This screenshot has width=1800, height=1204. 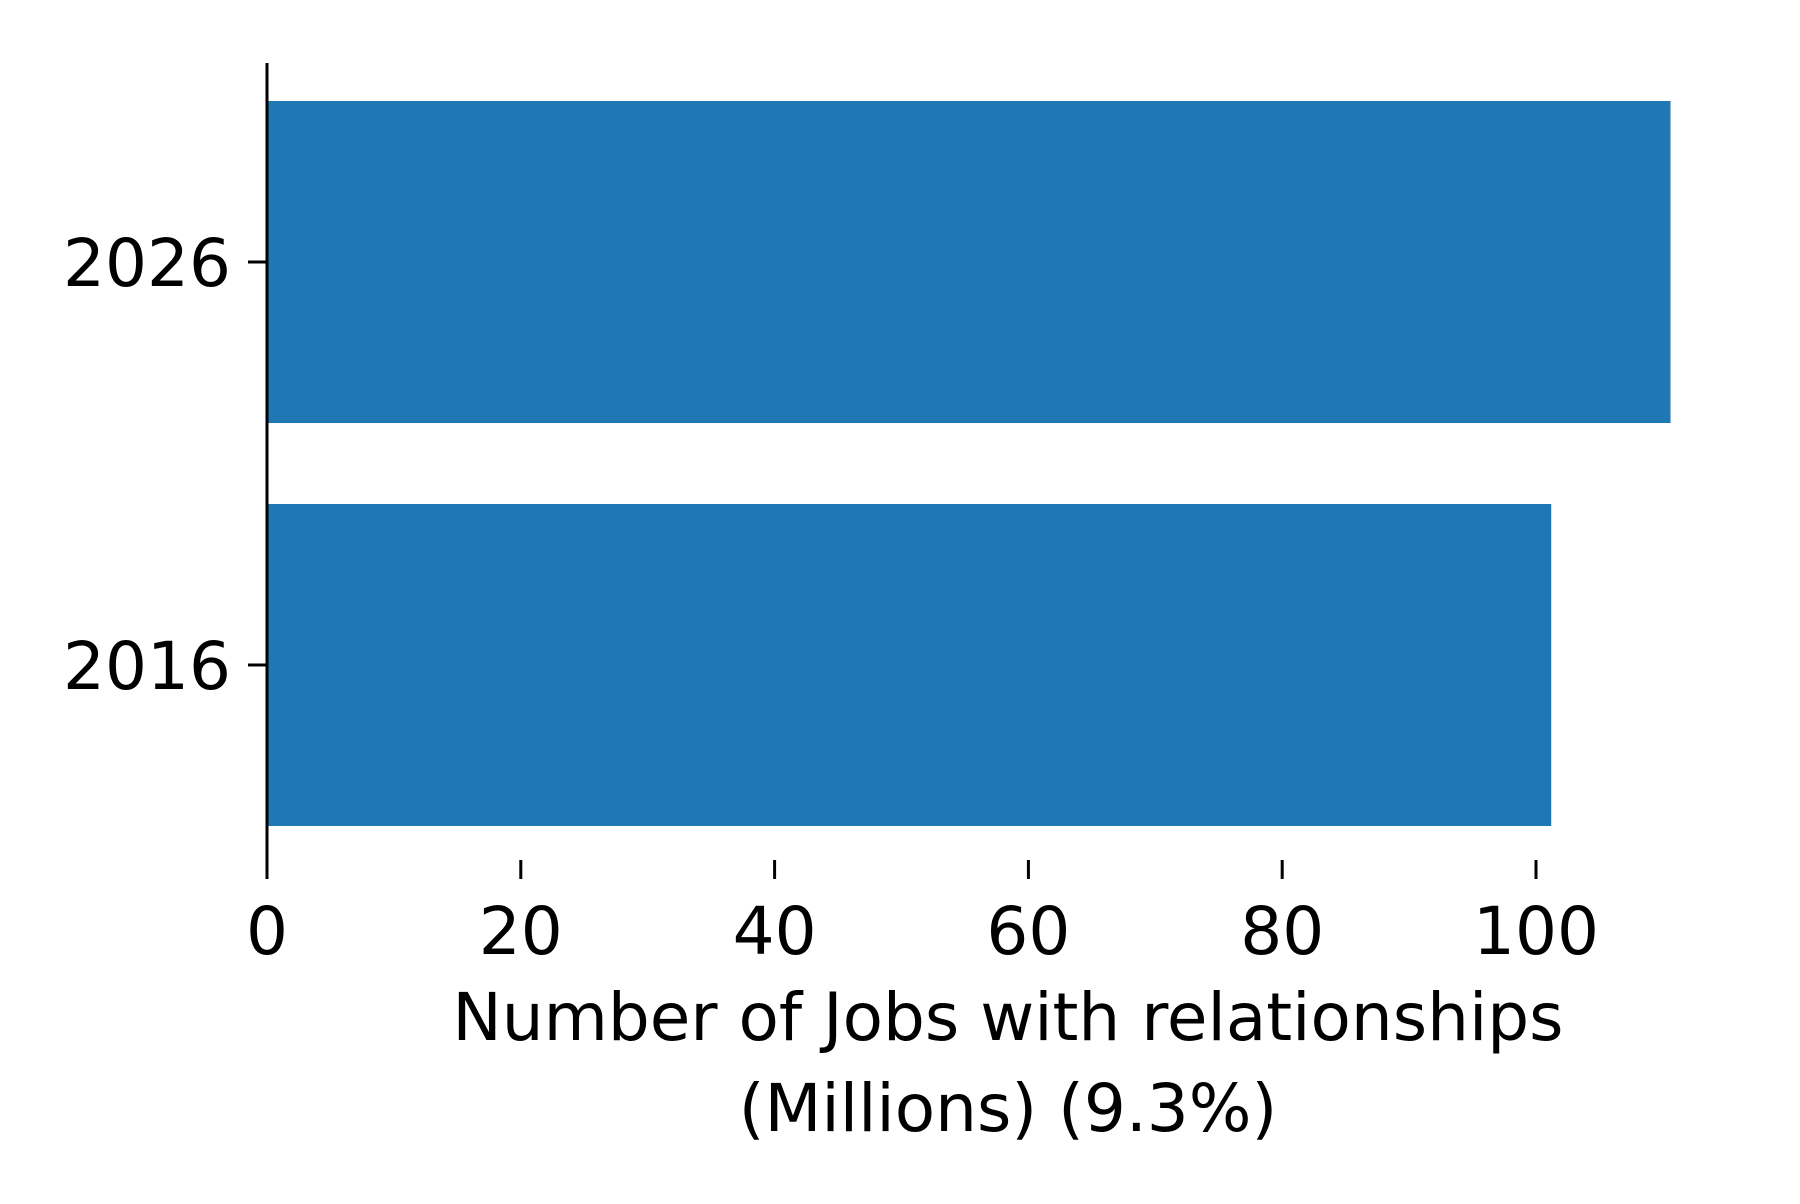 What do you see at coordinates (922, 915) in the screenshot?
I see `x-ticks-layer: 0 20 40 60 80 100` at bounding box center [922, 915].